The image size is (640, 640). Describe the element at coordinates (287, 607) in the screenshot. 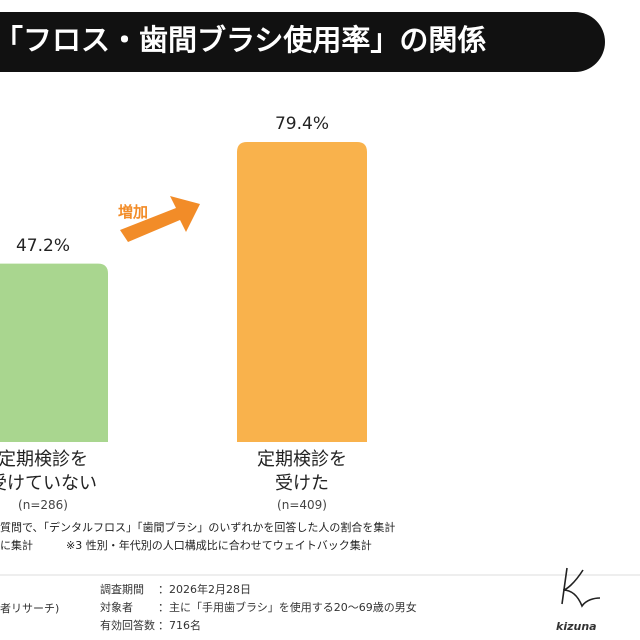

I see `footer-value: ：主に「手用歯ブラシ」を使用する20〜69歳の男女` at that location.